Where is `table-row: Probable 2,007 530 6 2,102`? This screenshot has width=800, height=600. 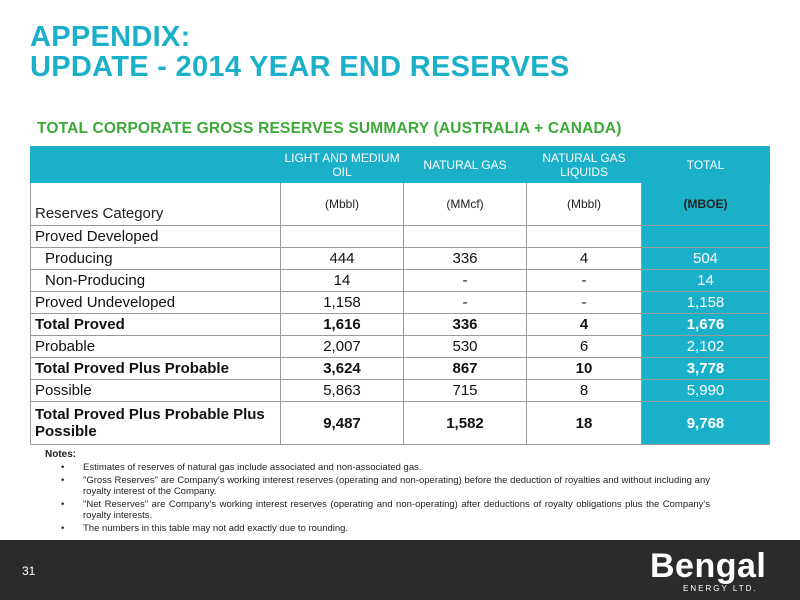 table-row: Probable 2,007 530 6 2,102 is located at coordinates (400, 346).